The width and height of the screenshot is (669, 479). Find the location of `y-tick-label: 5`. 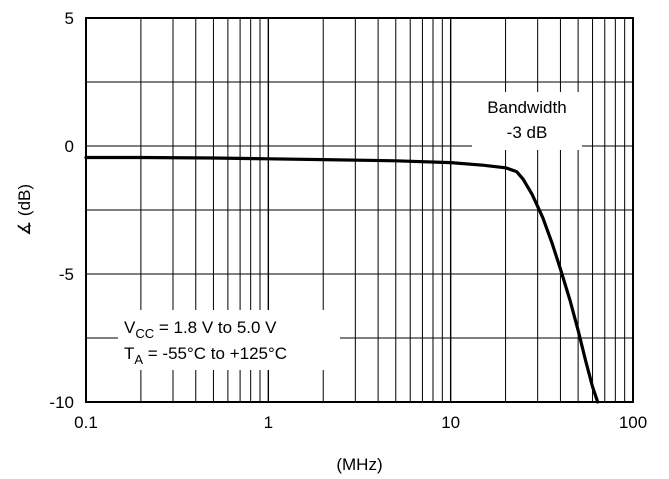

y-tick-label: 5 is located at coordinates (69, 18).